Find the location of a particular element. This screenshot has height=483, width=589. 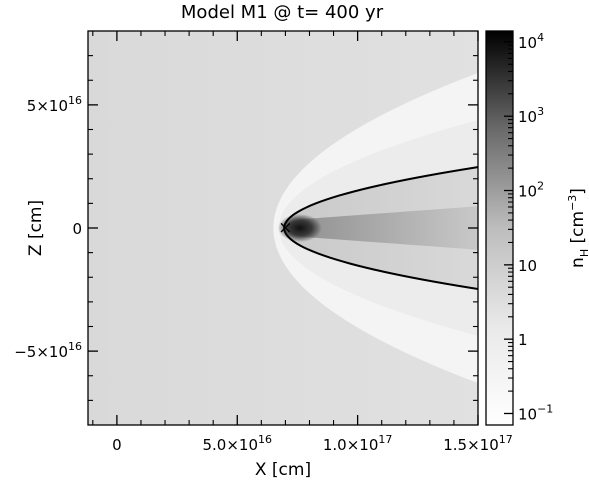

colorbar-tick-label-exponent: 2 is located at coordinates (540, 186).